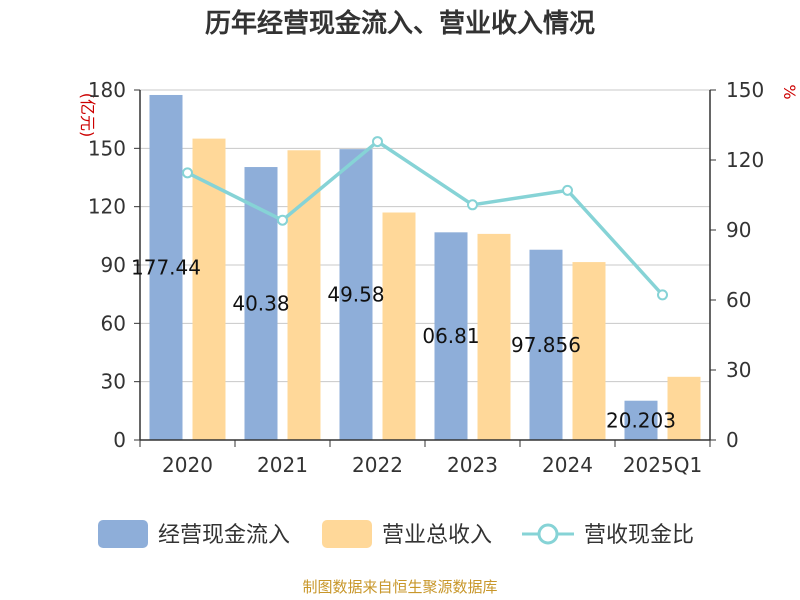 This screenshot has height=600, width=800. What do you see at coordinates (548, 534) in the screenshot?
I see `legend-marker` at bounding box center [548, 534].